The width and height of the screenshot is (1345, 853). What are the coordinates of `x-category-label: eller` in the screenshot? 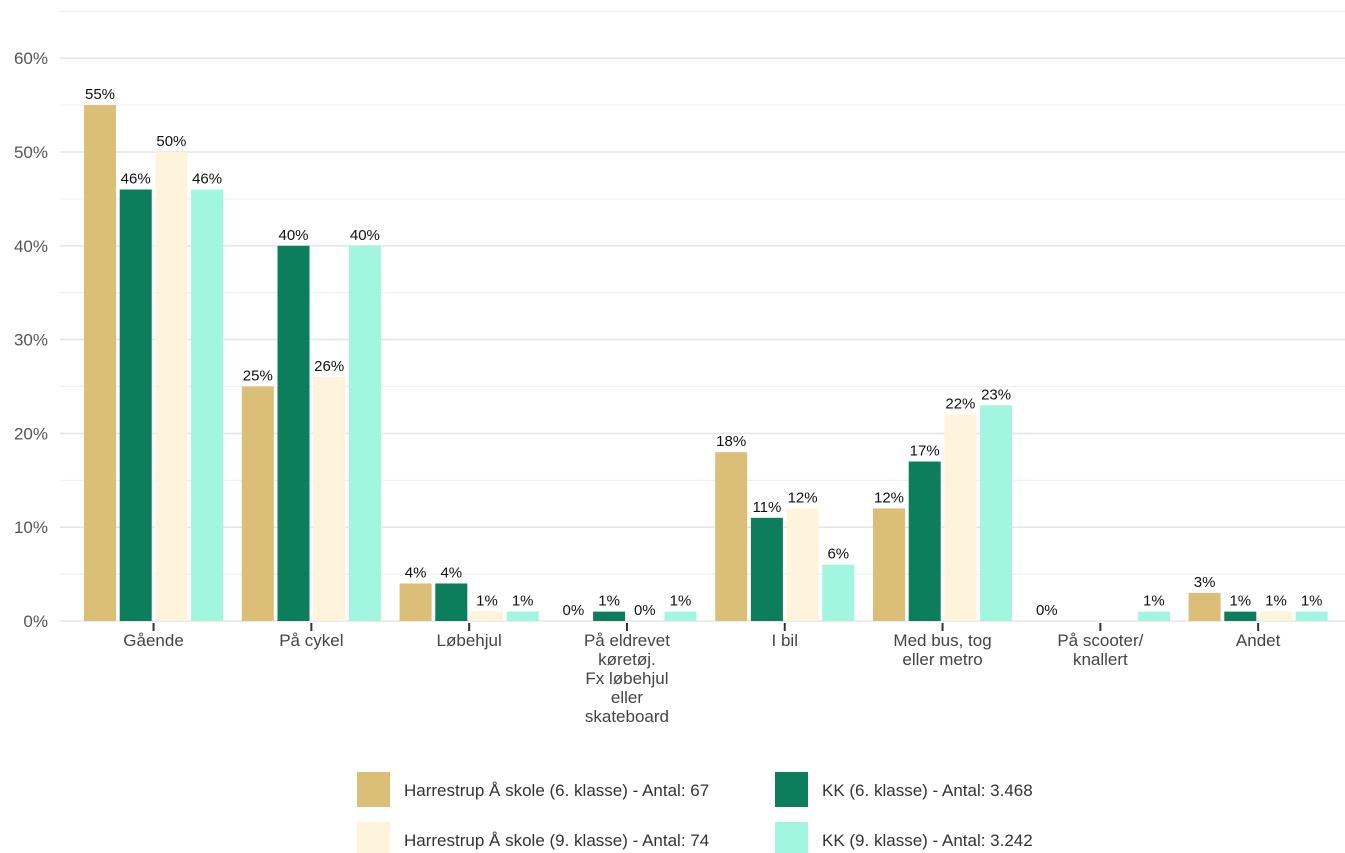 It's located at (627, 697).